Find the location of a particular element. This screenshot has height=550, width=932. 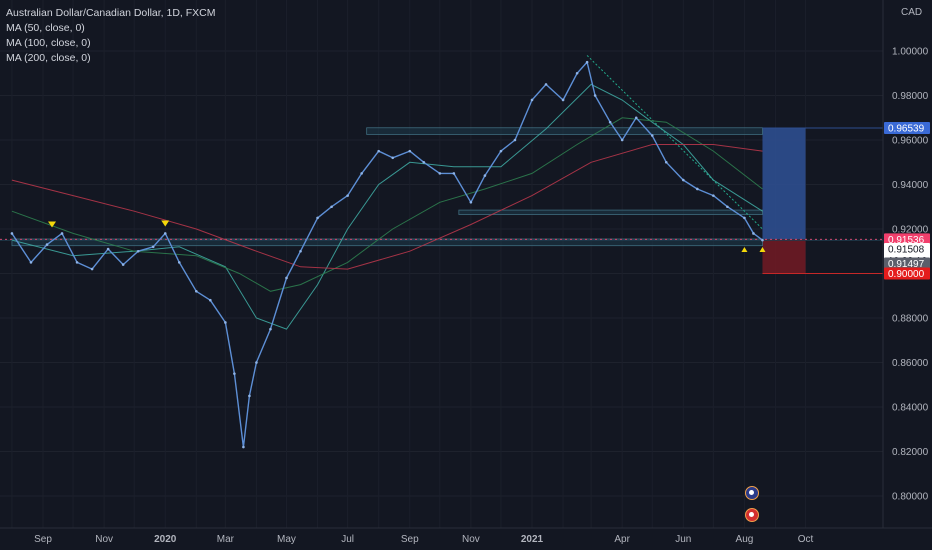

level-price-tag-bg is located at coordinates (907, 263).